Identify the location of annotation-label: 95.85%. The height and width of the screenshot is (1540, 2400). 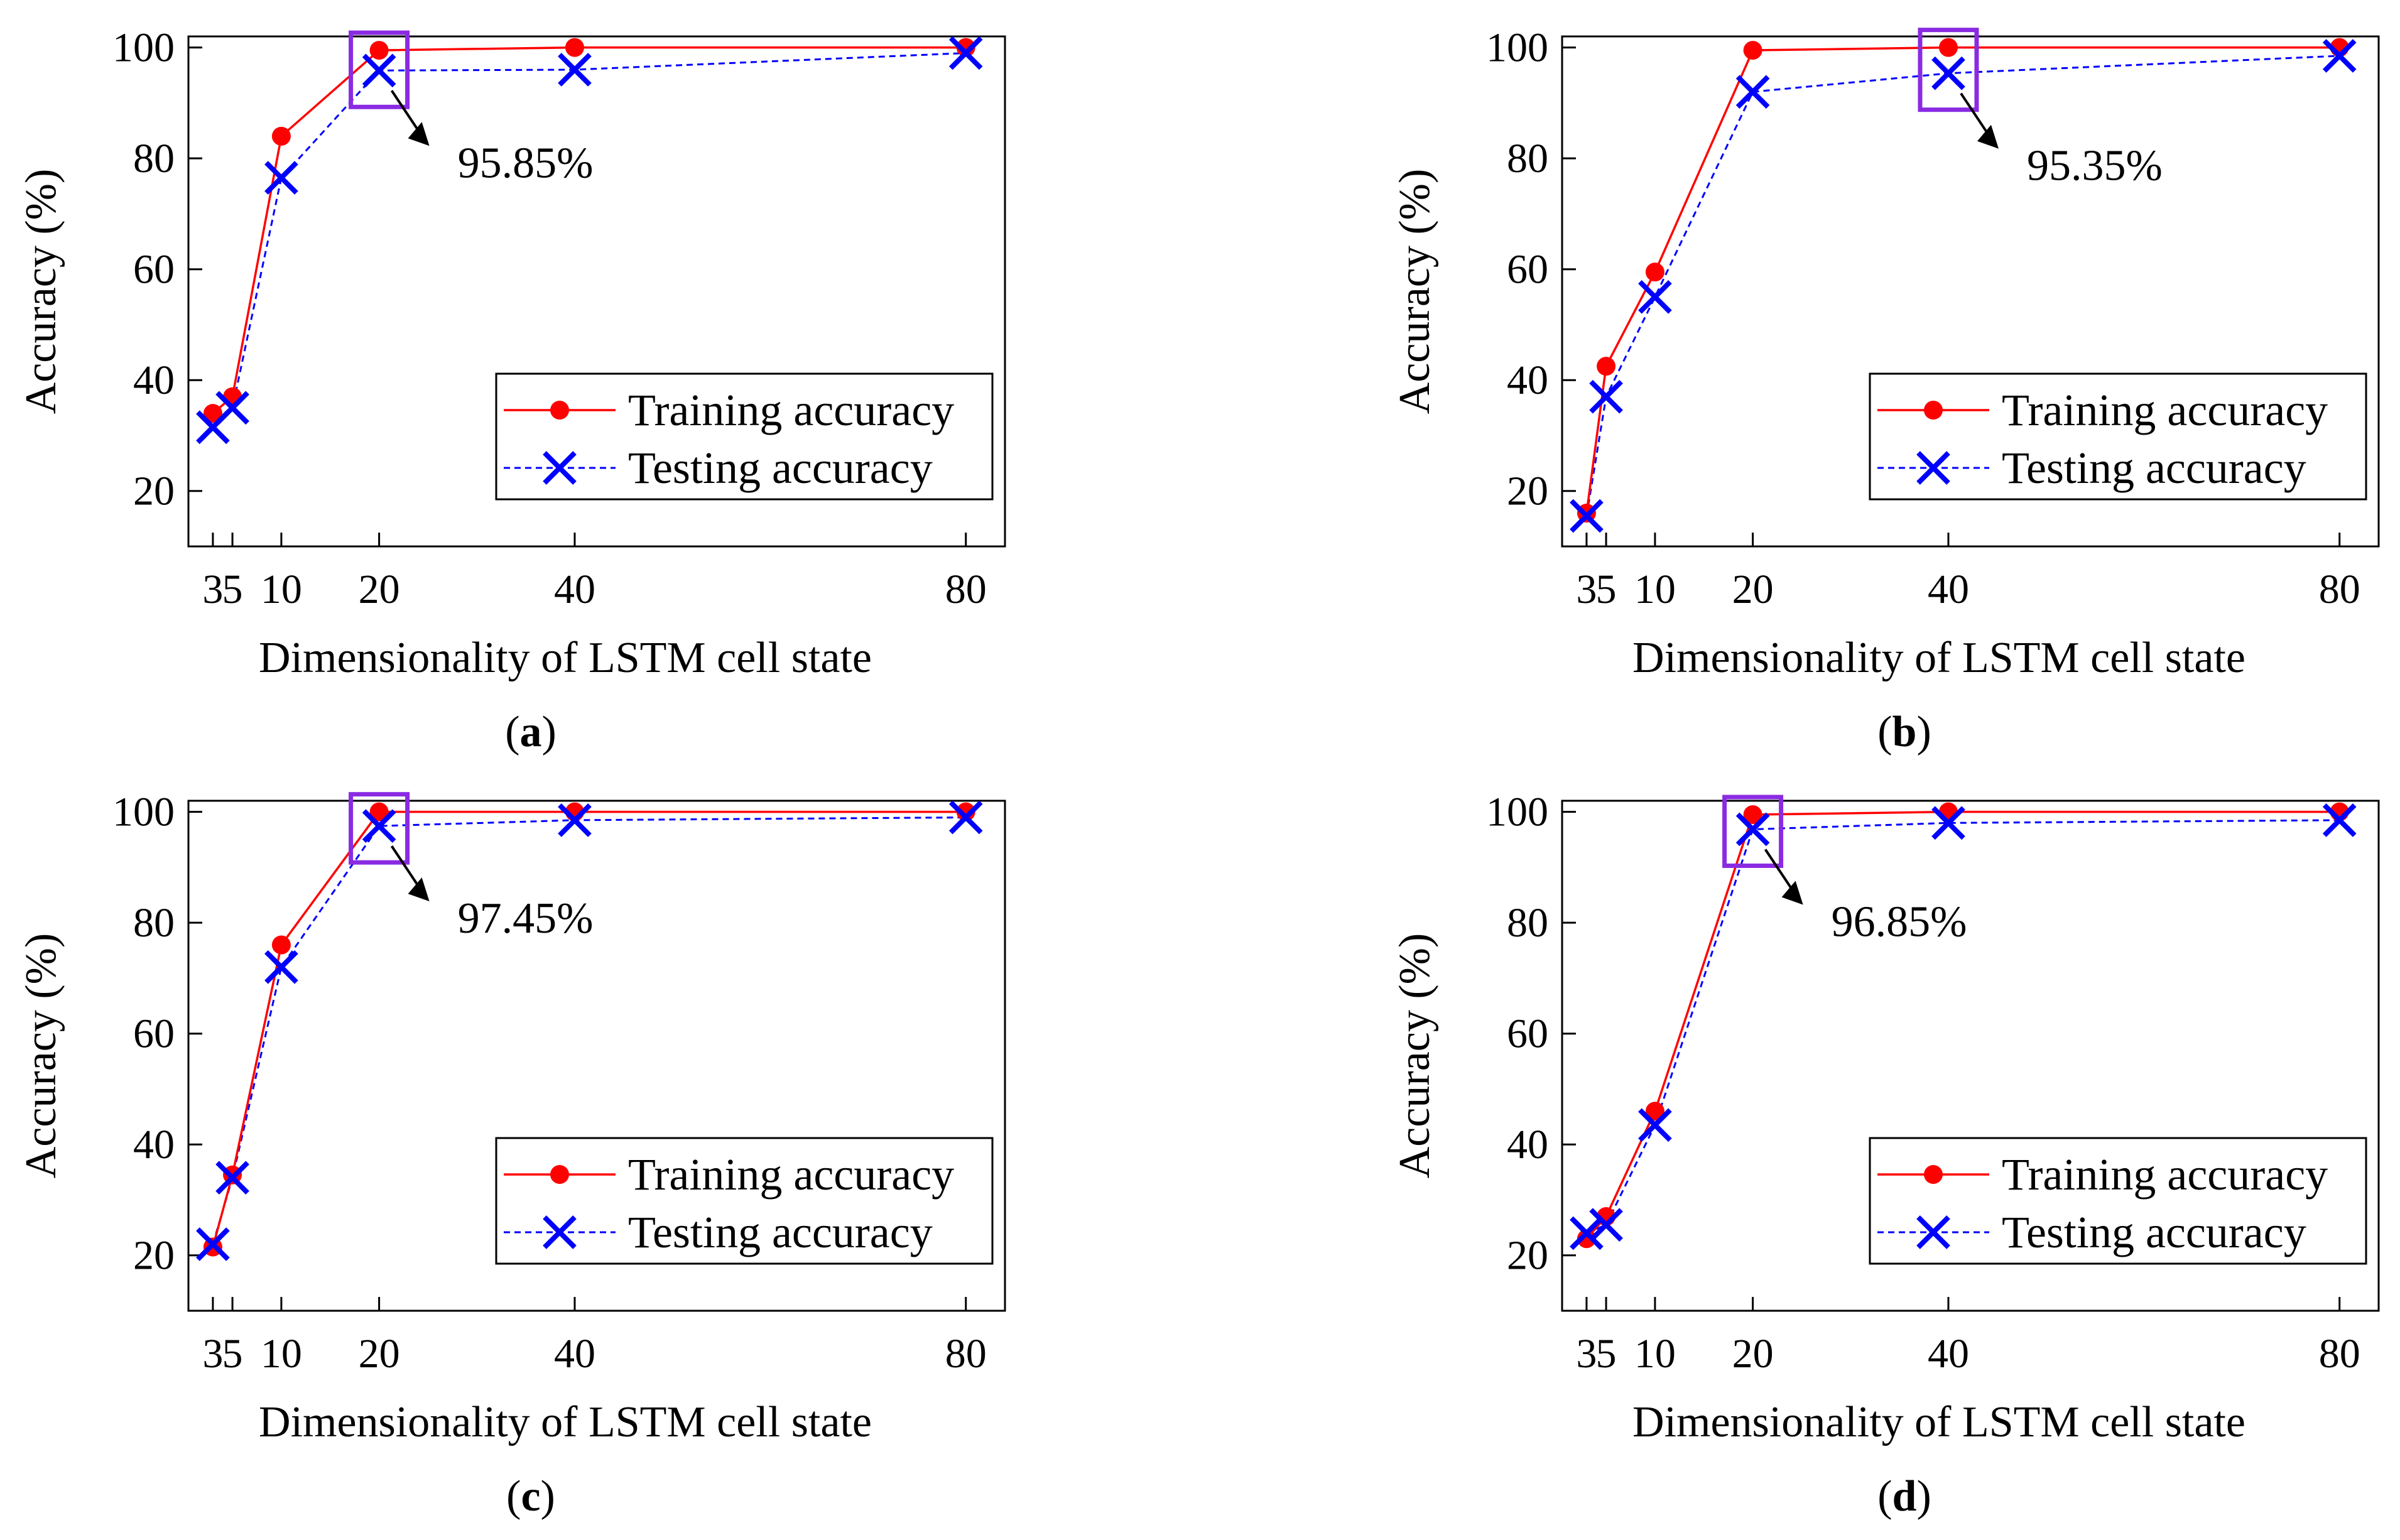
(526, 163).